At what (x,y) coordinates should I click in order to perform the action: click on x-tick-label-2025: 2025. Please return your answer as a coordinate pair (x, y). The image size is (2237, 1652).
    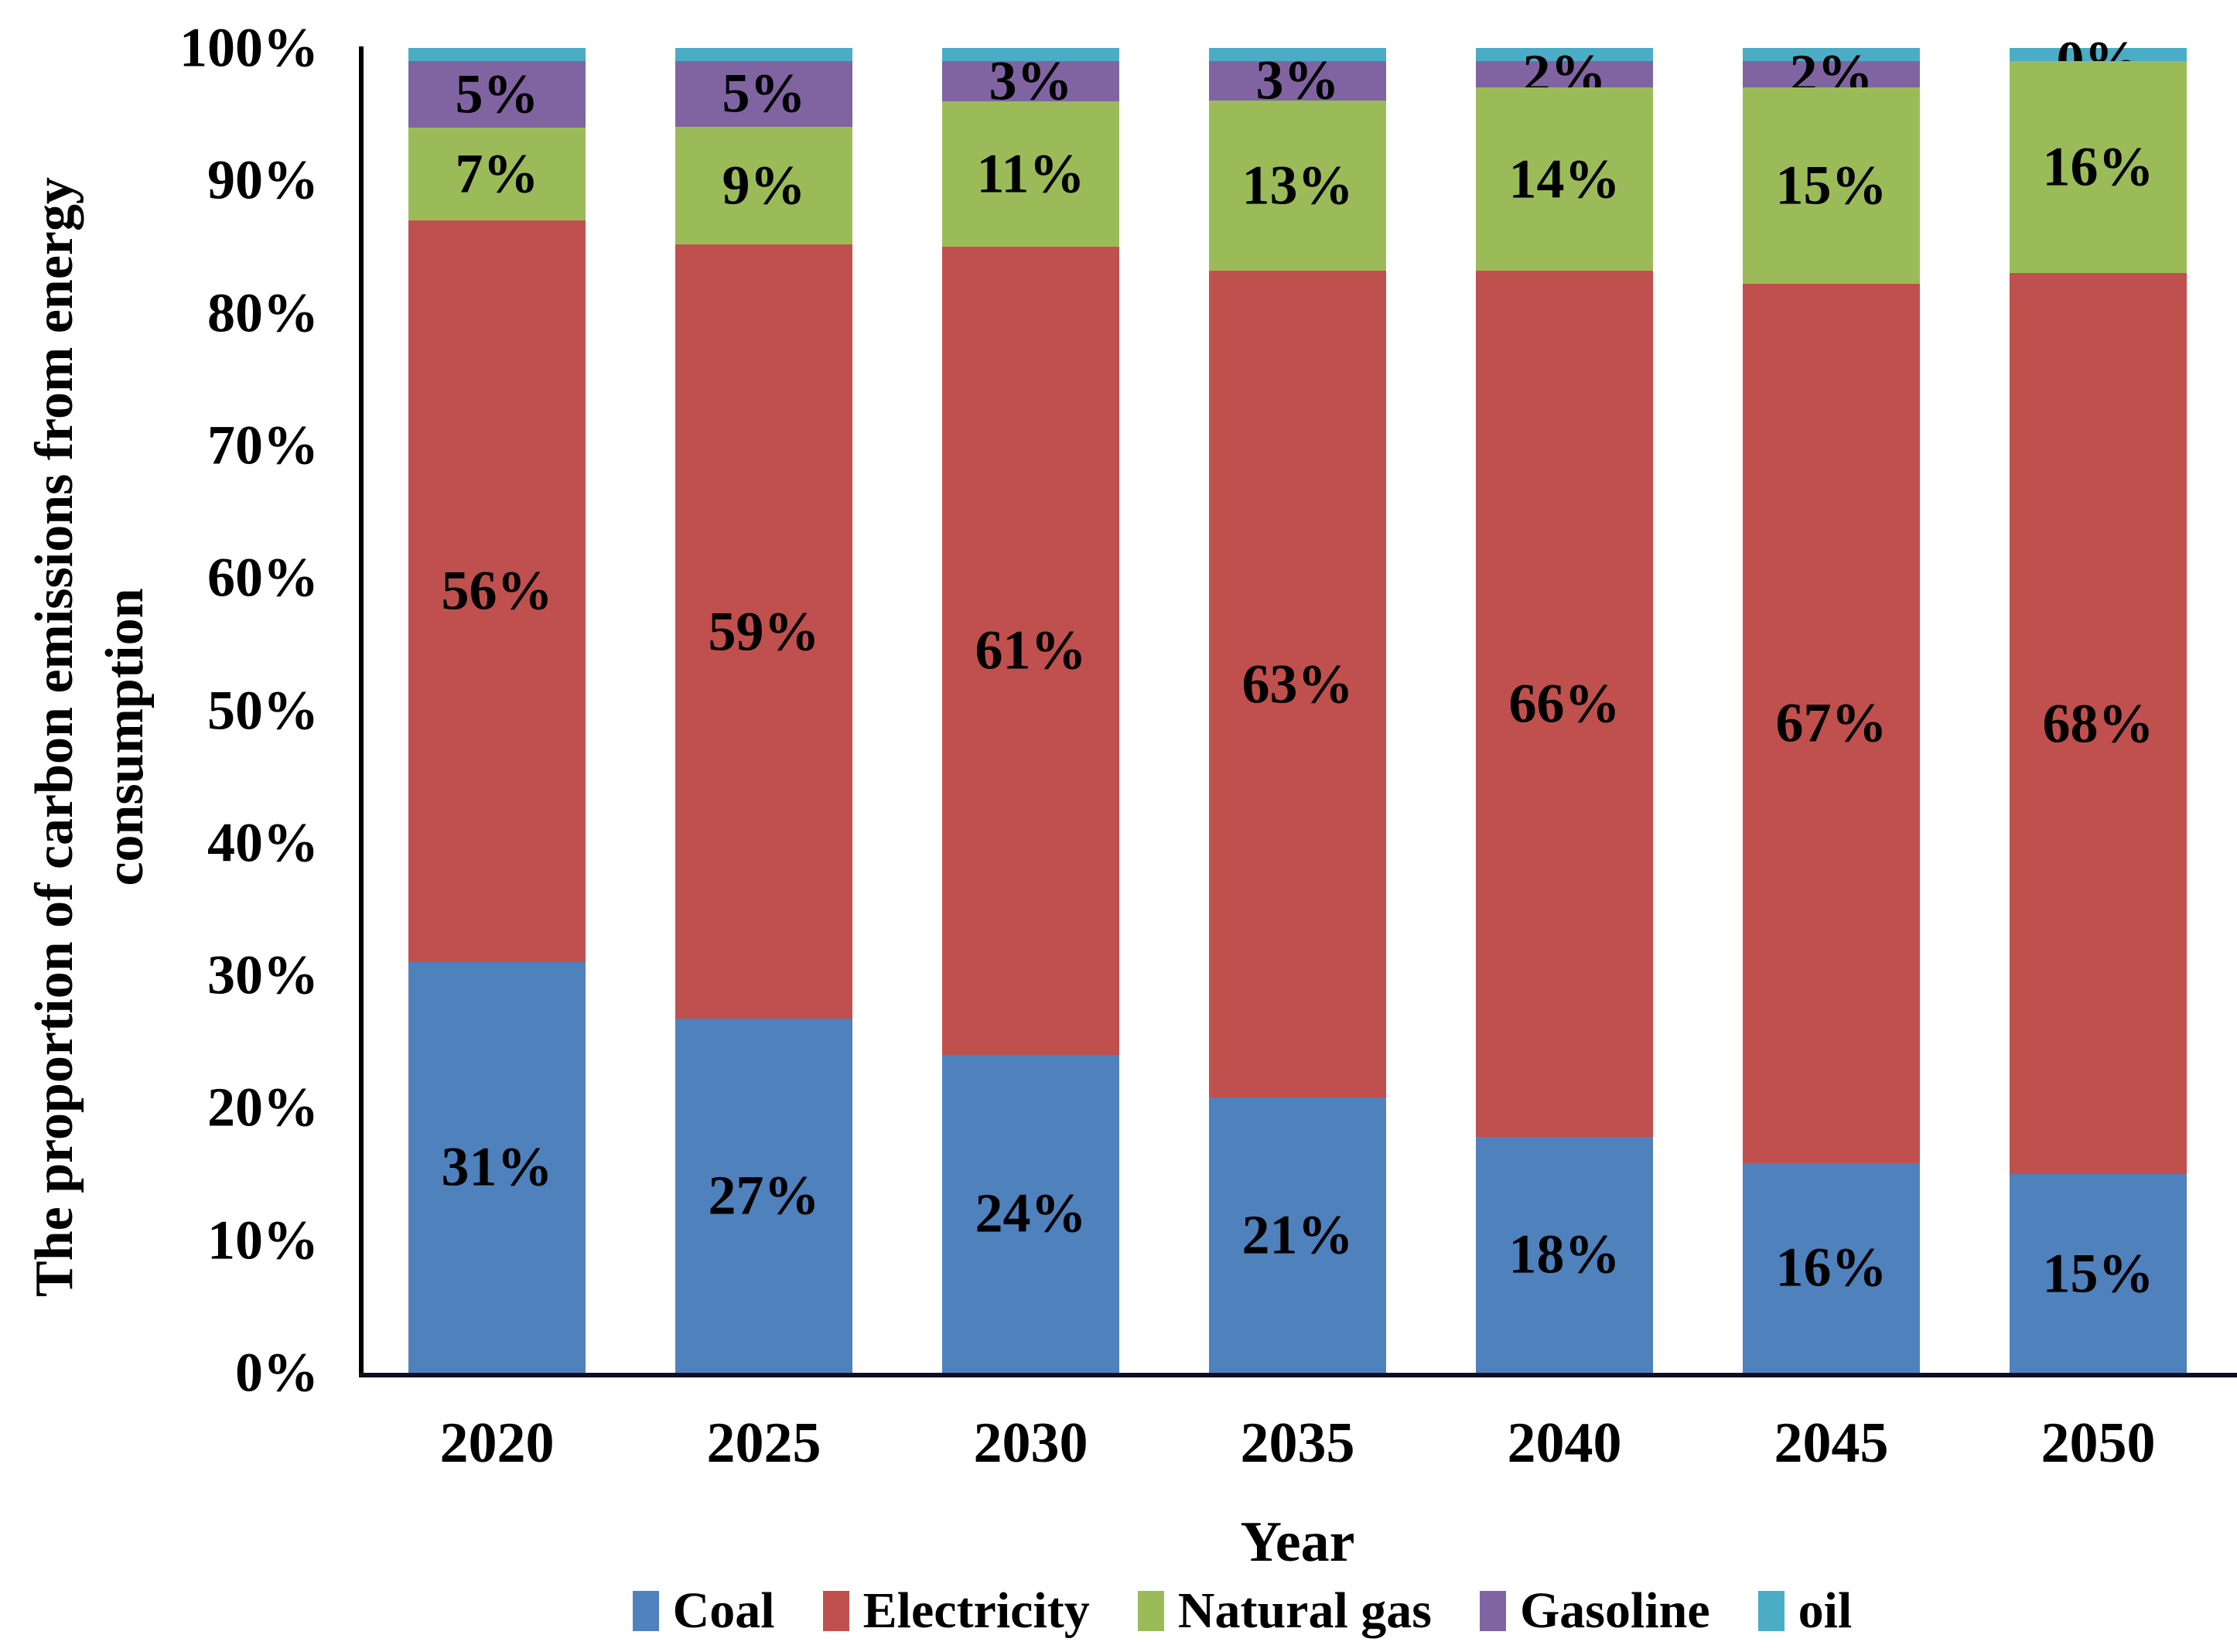
    Looking at the image, I should click on (763, 1443).